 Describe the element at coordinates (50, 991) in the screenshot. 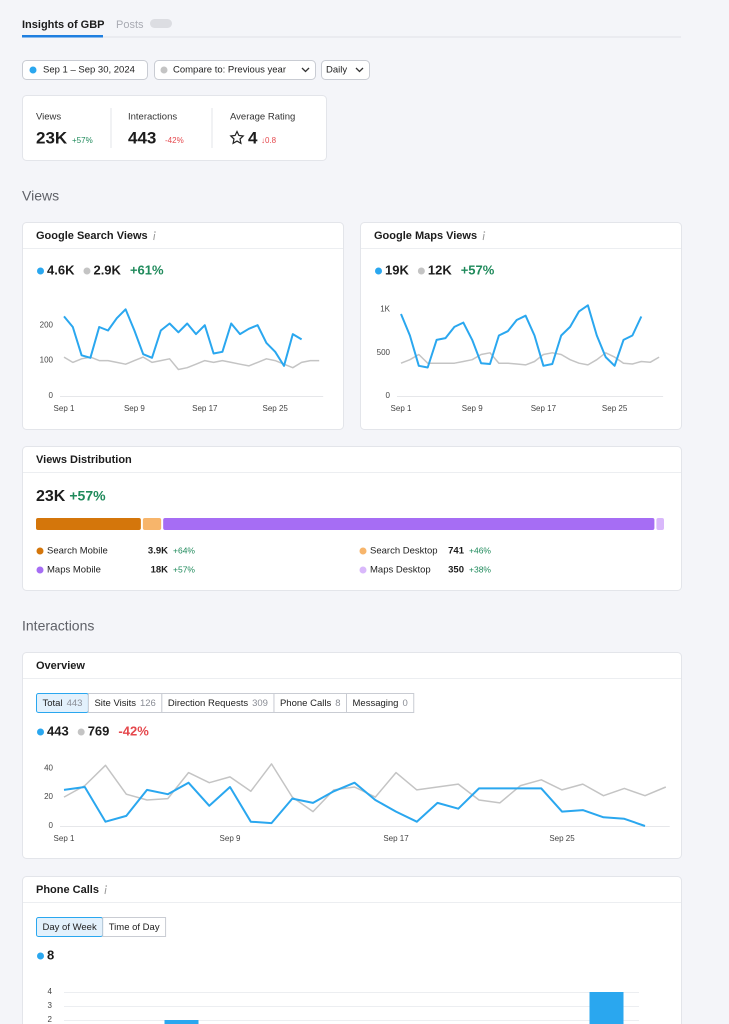

I see `y-tick-label: 4` at that location.